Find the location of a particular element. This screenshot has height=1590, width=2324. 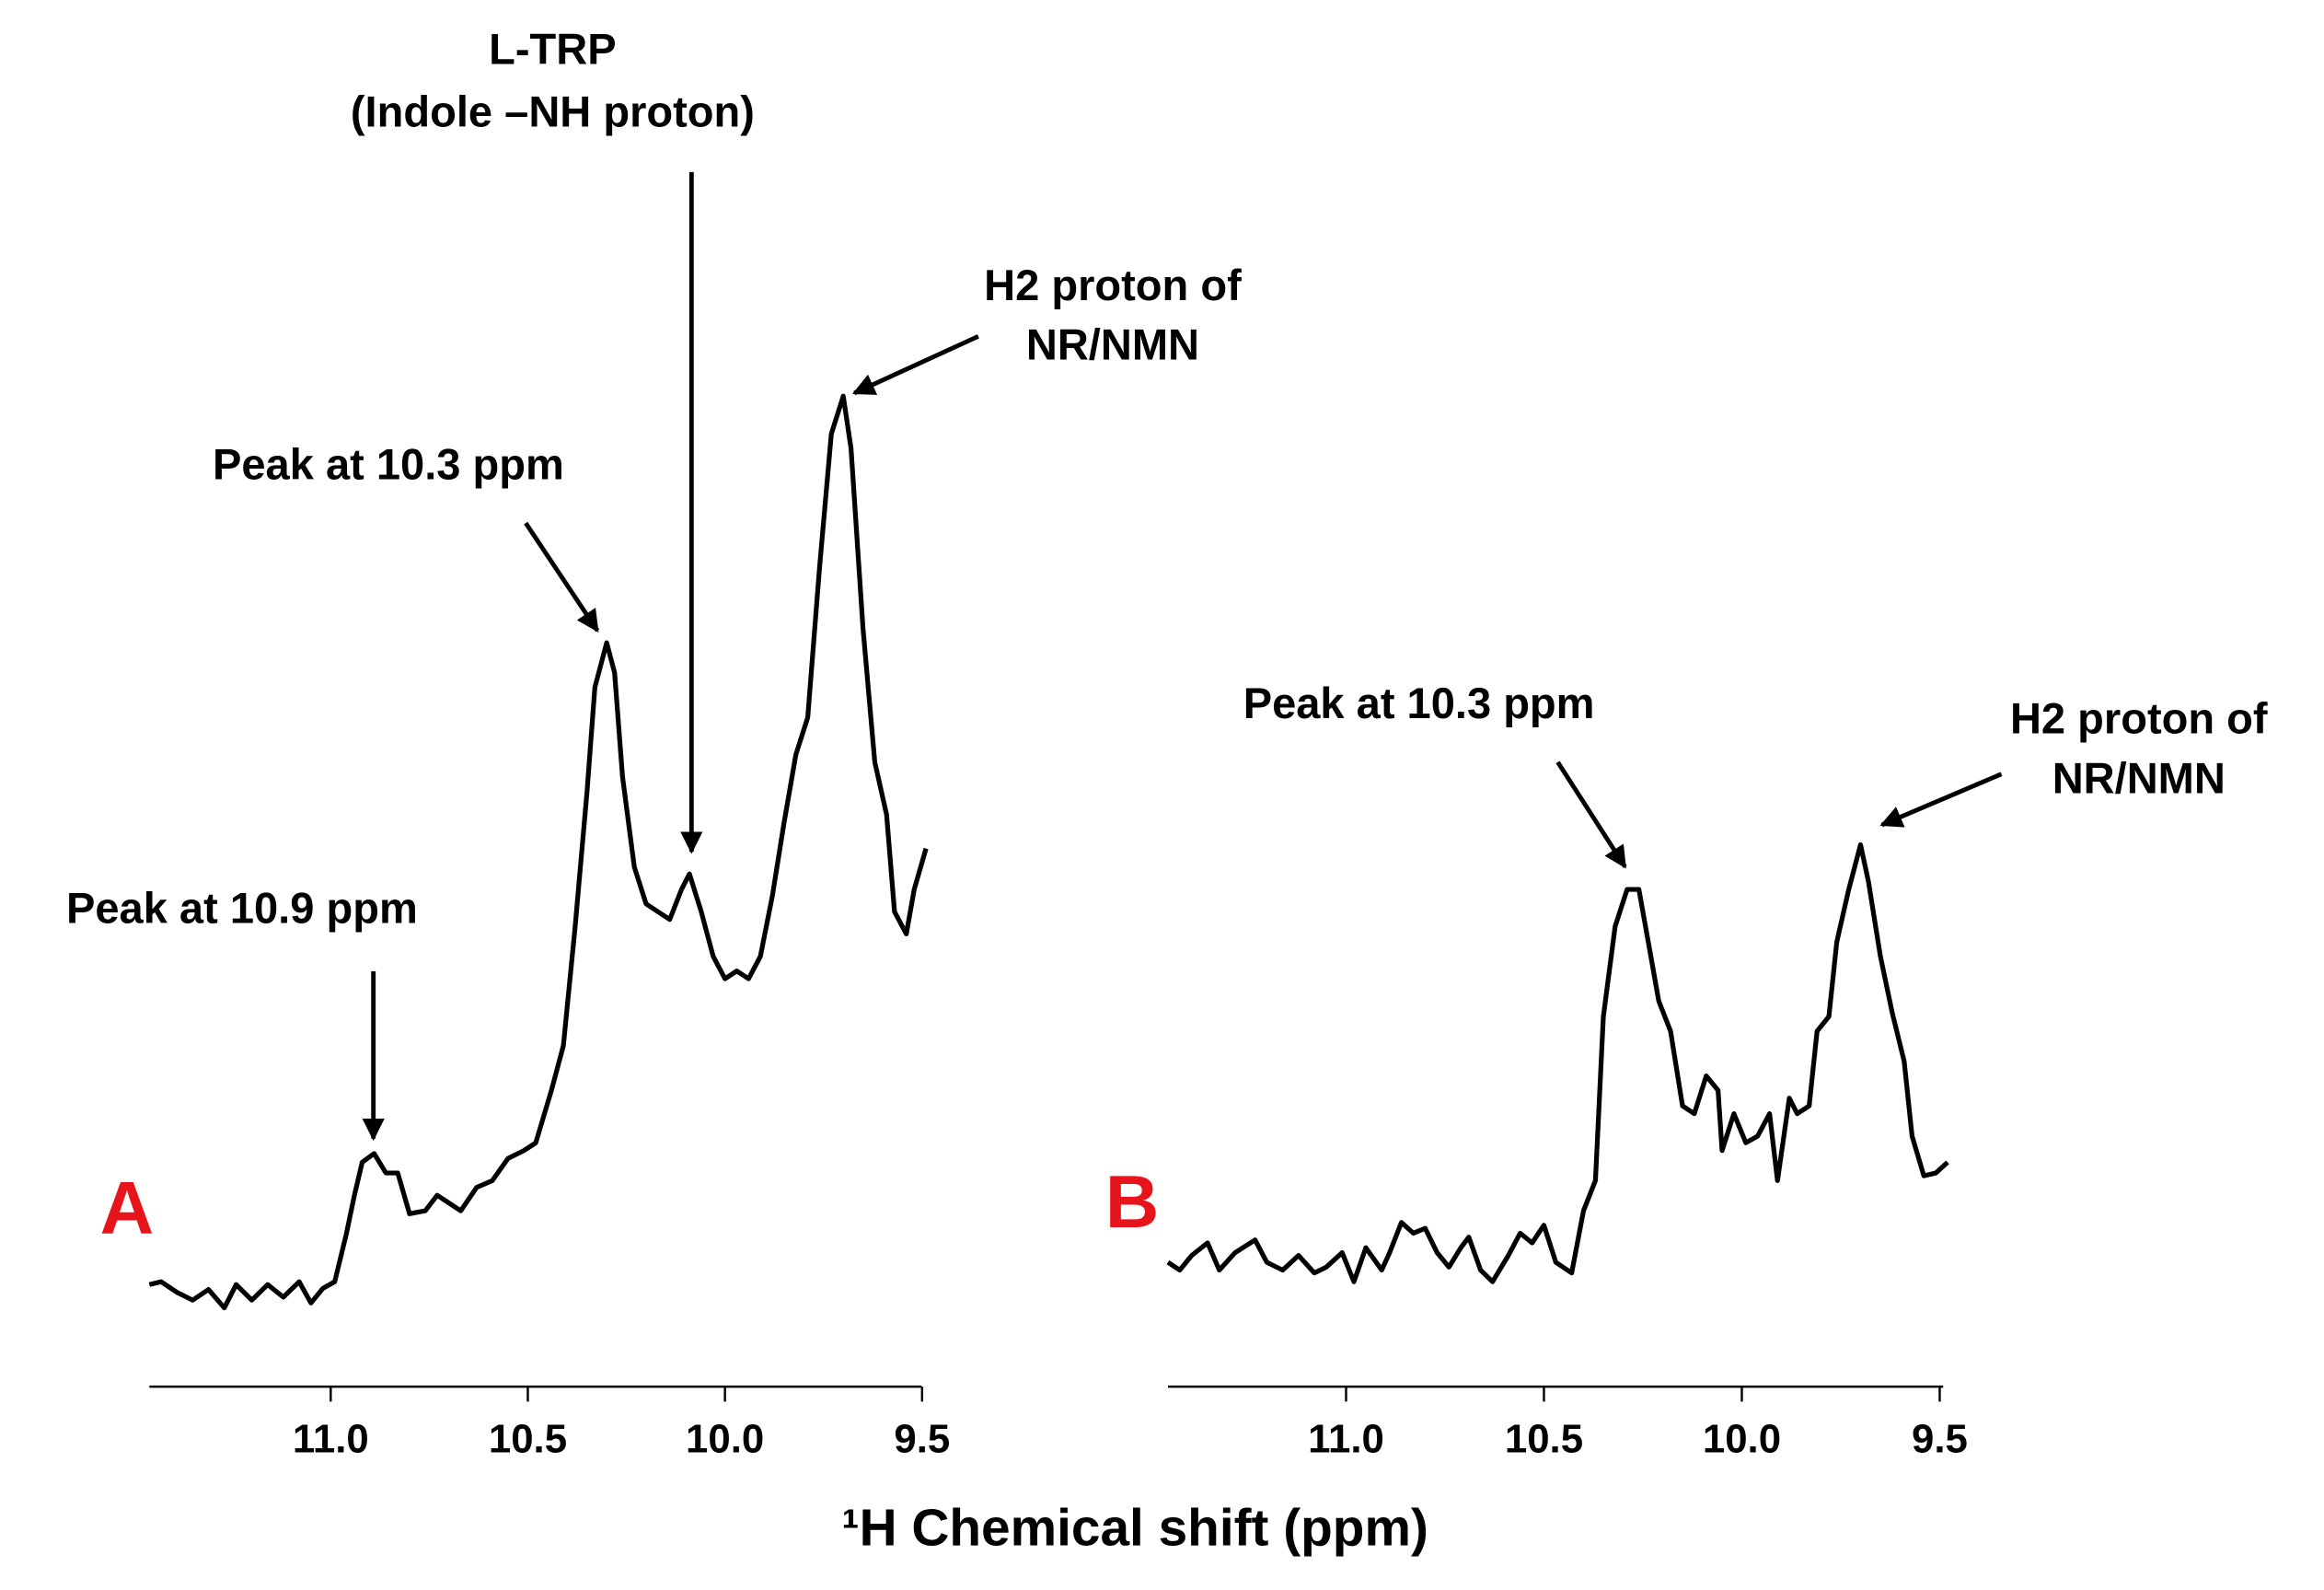

annotation: L-TRP is located at coordinates (553, 48).